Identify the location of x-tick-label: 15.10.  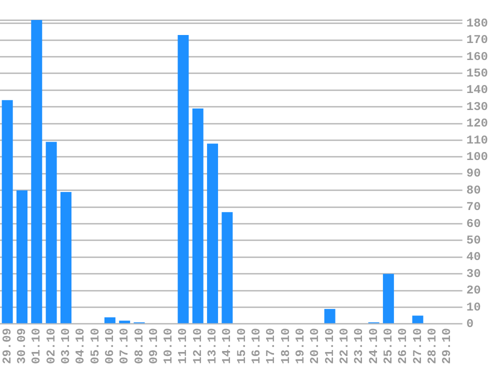
(241, 346).